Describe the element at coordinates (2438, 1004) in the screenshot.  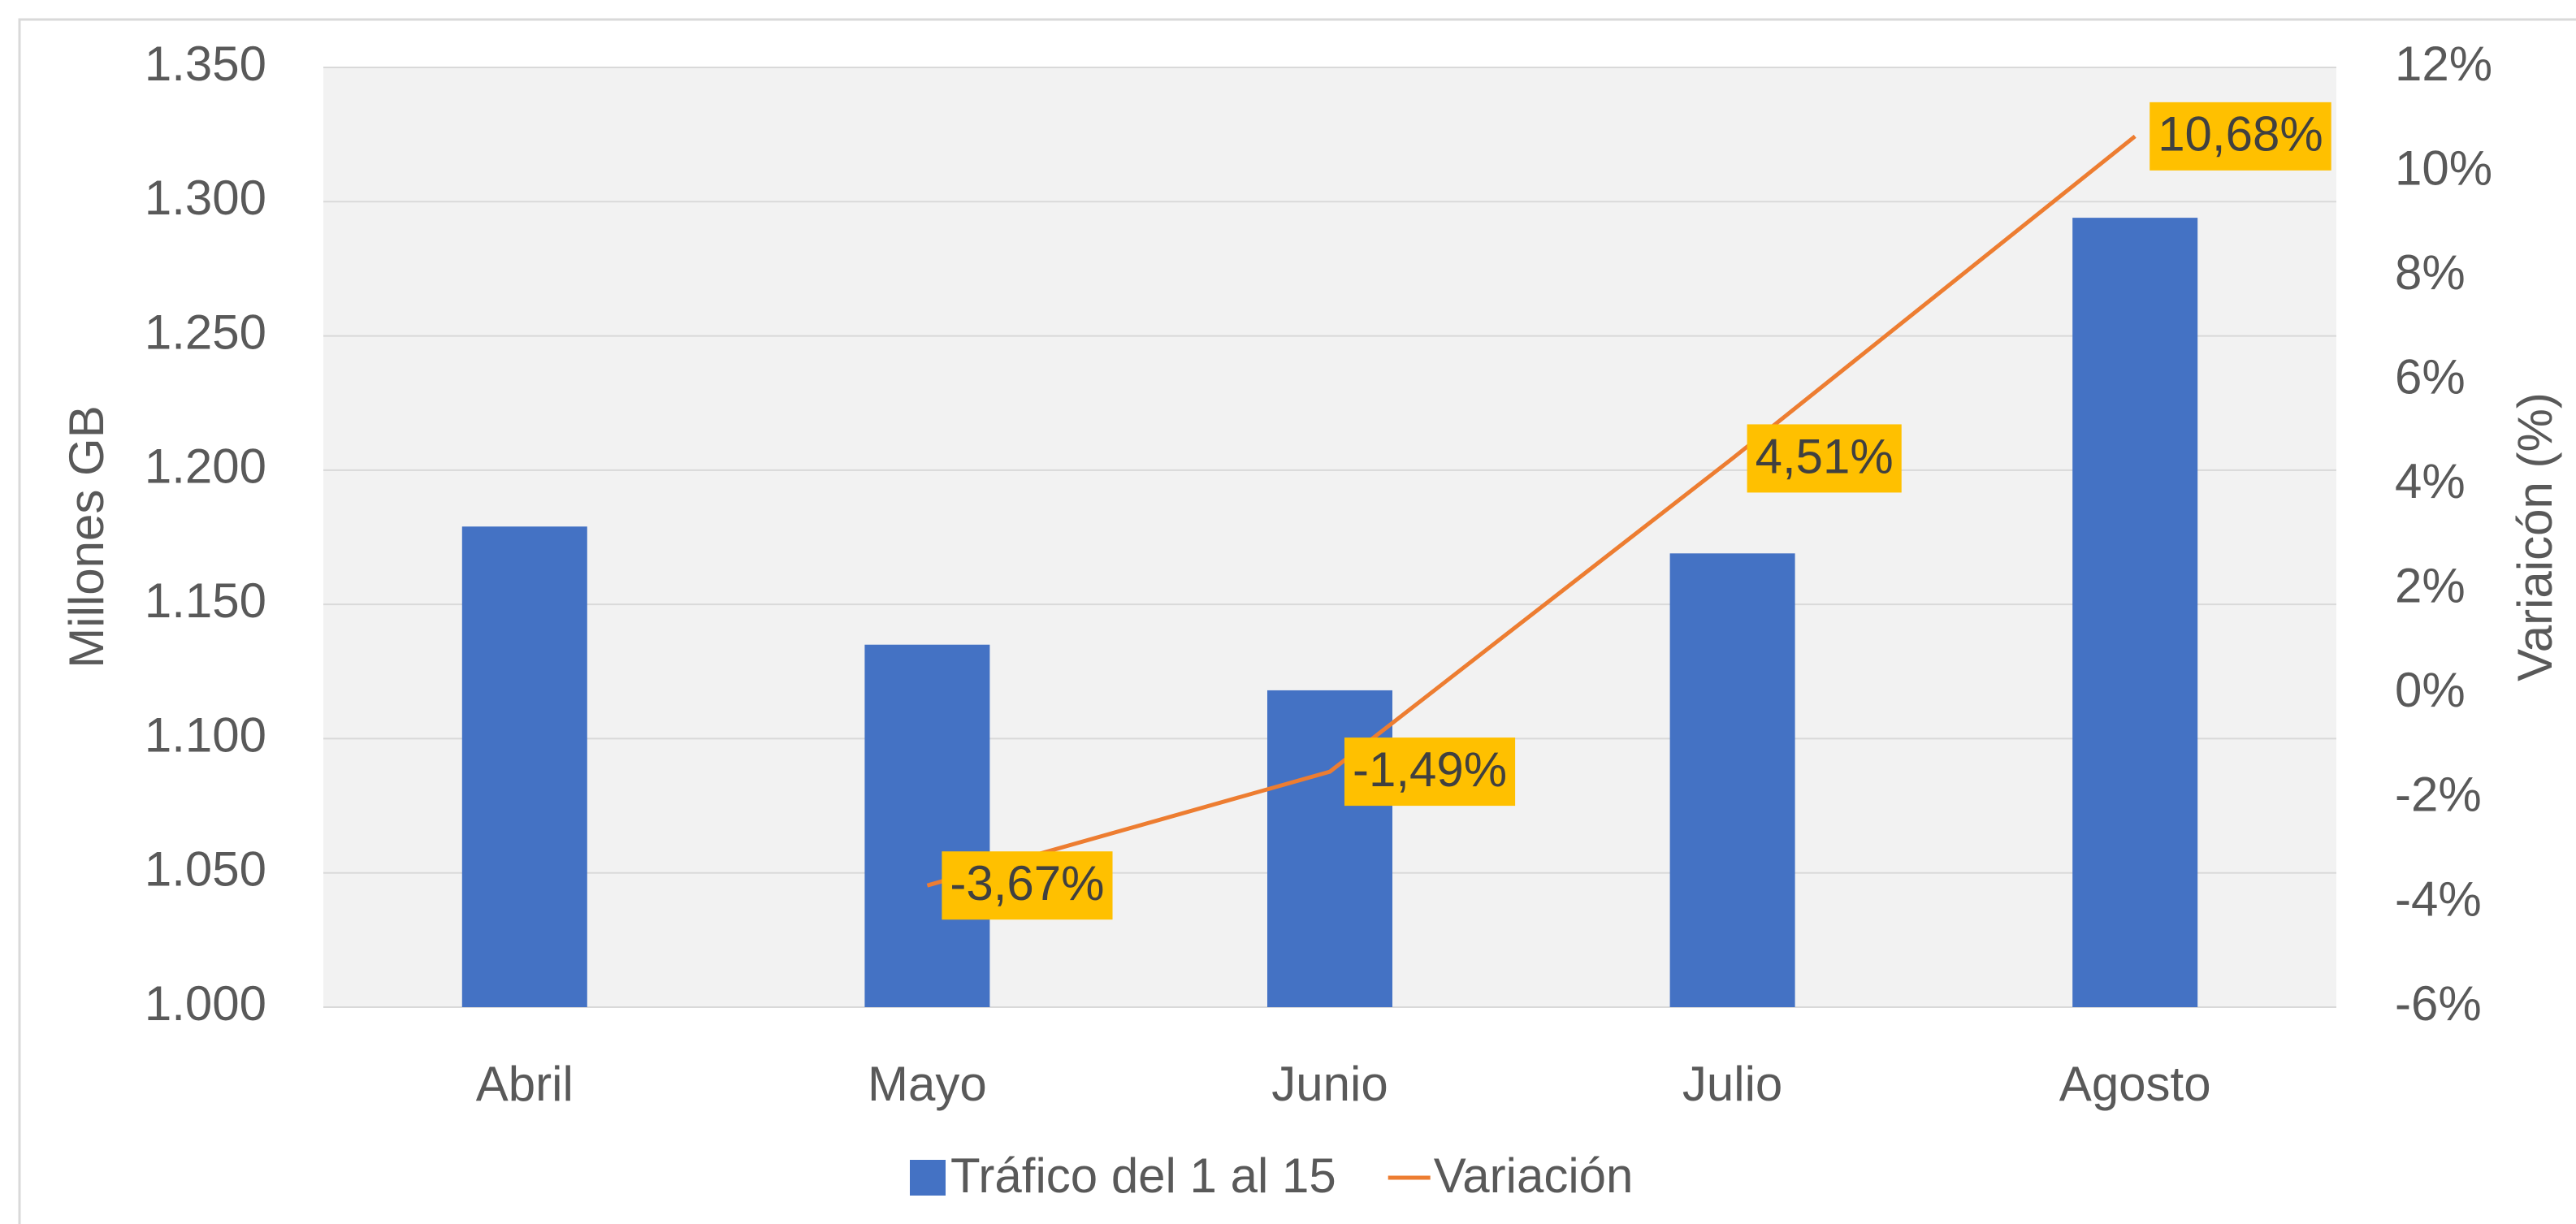
I see `y2-tick-label: -6%` at that location.